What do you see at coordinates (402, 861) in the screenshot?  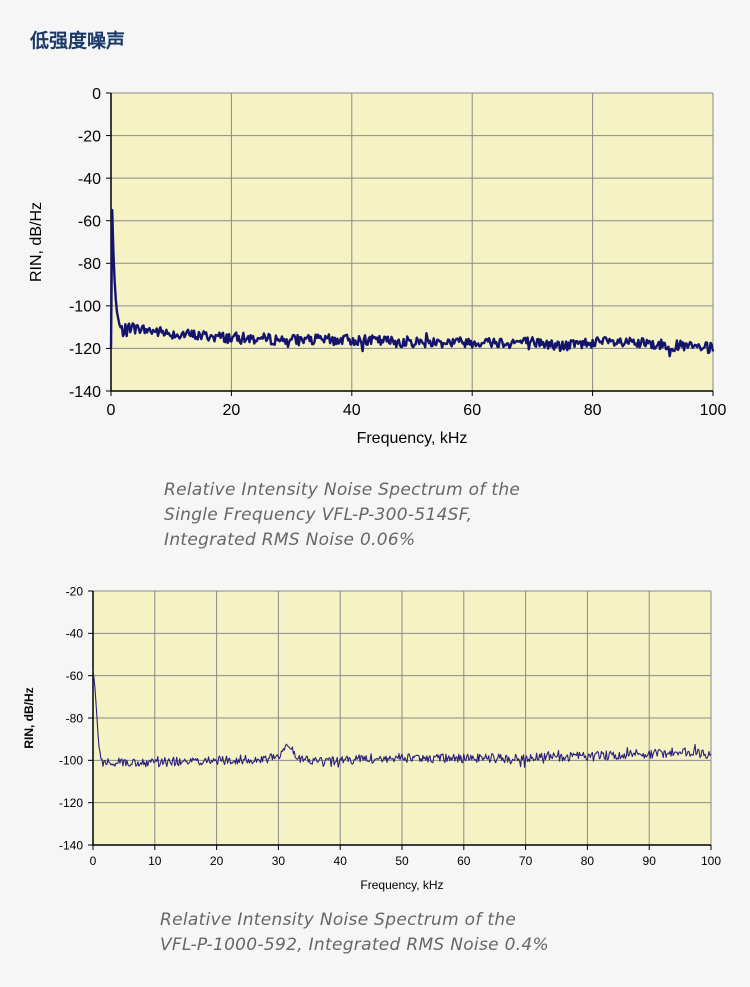 I see `x-tick-label: 50` at bounding box center [402, 861].